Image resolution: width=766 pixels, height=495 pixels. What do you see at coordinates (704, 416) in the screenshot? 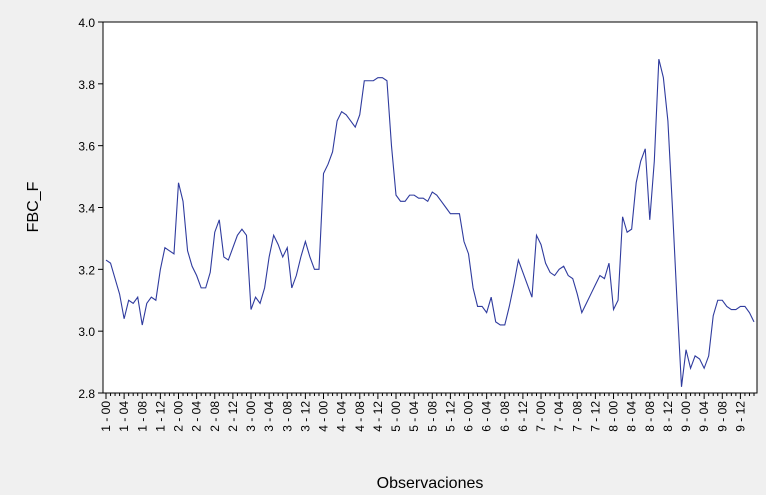
I see `x-tick-label: 9 - 04` at bounding box center [704, 416].